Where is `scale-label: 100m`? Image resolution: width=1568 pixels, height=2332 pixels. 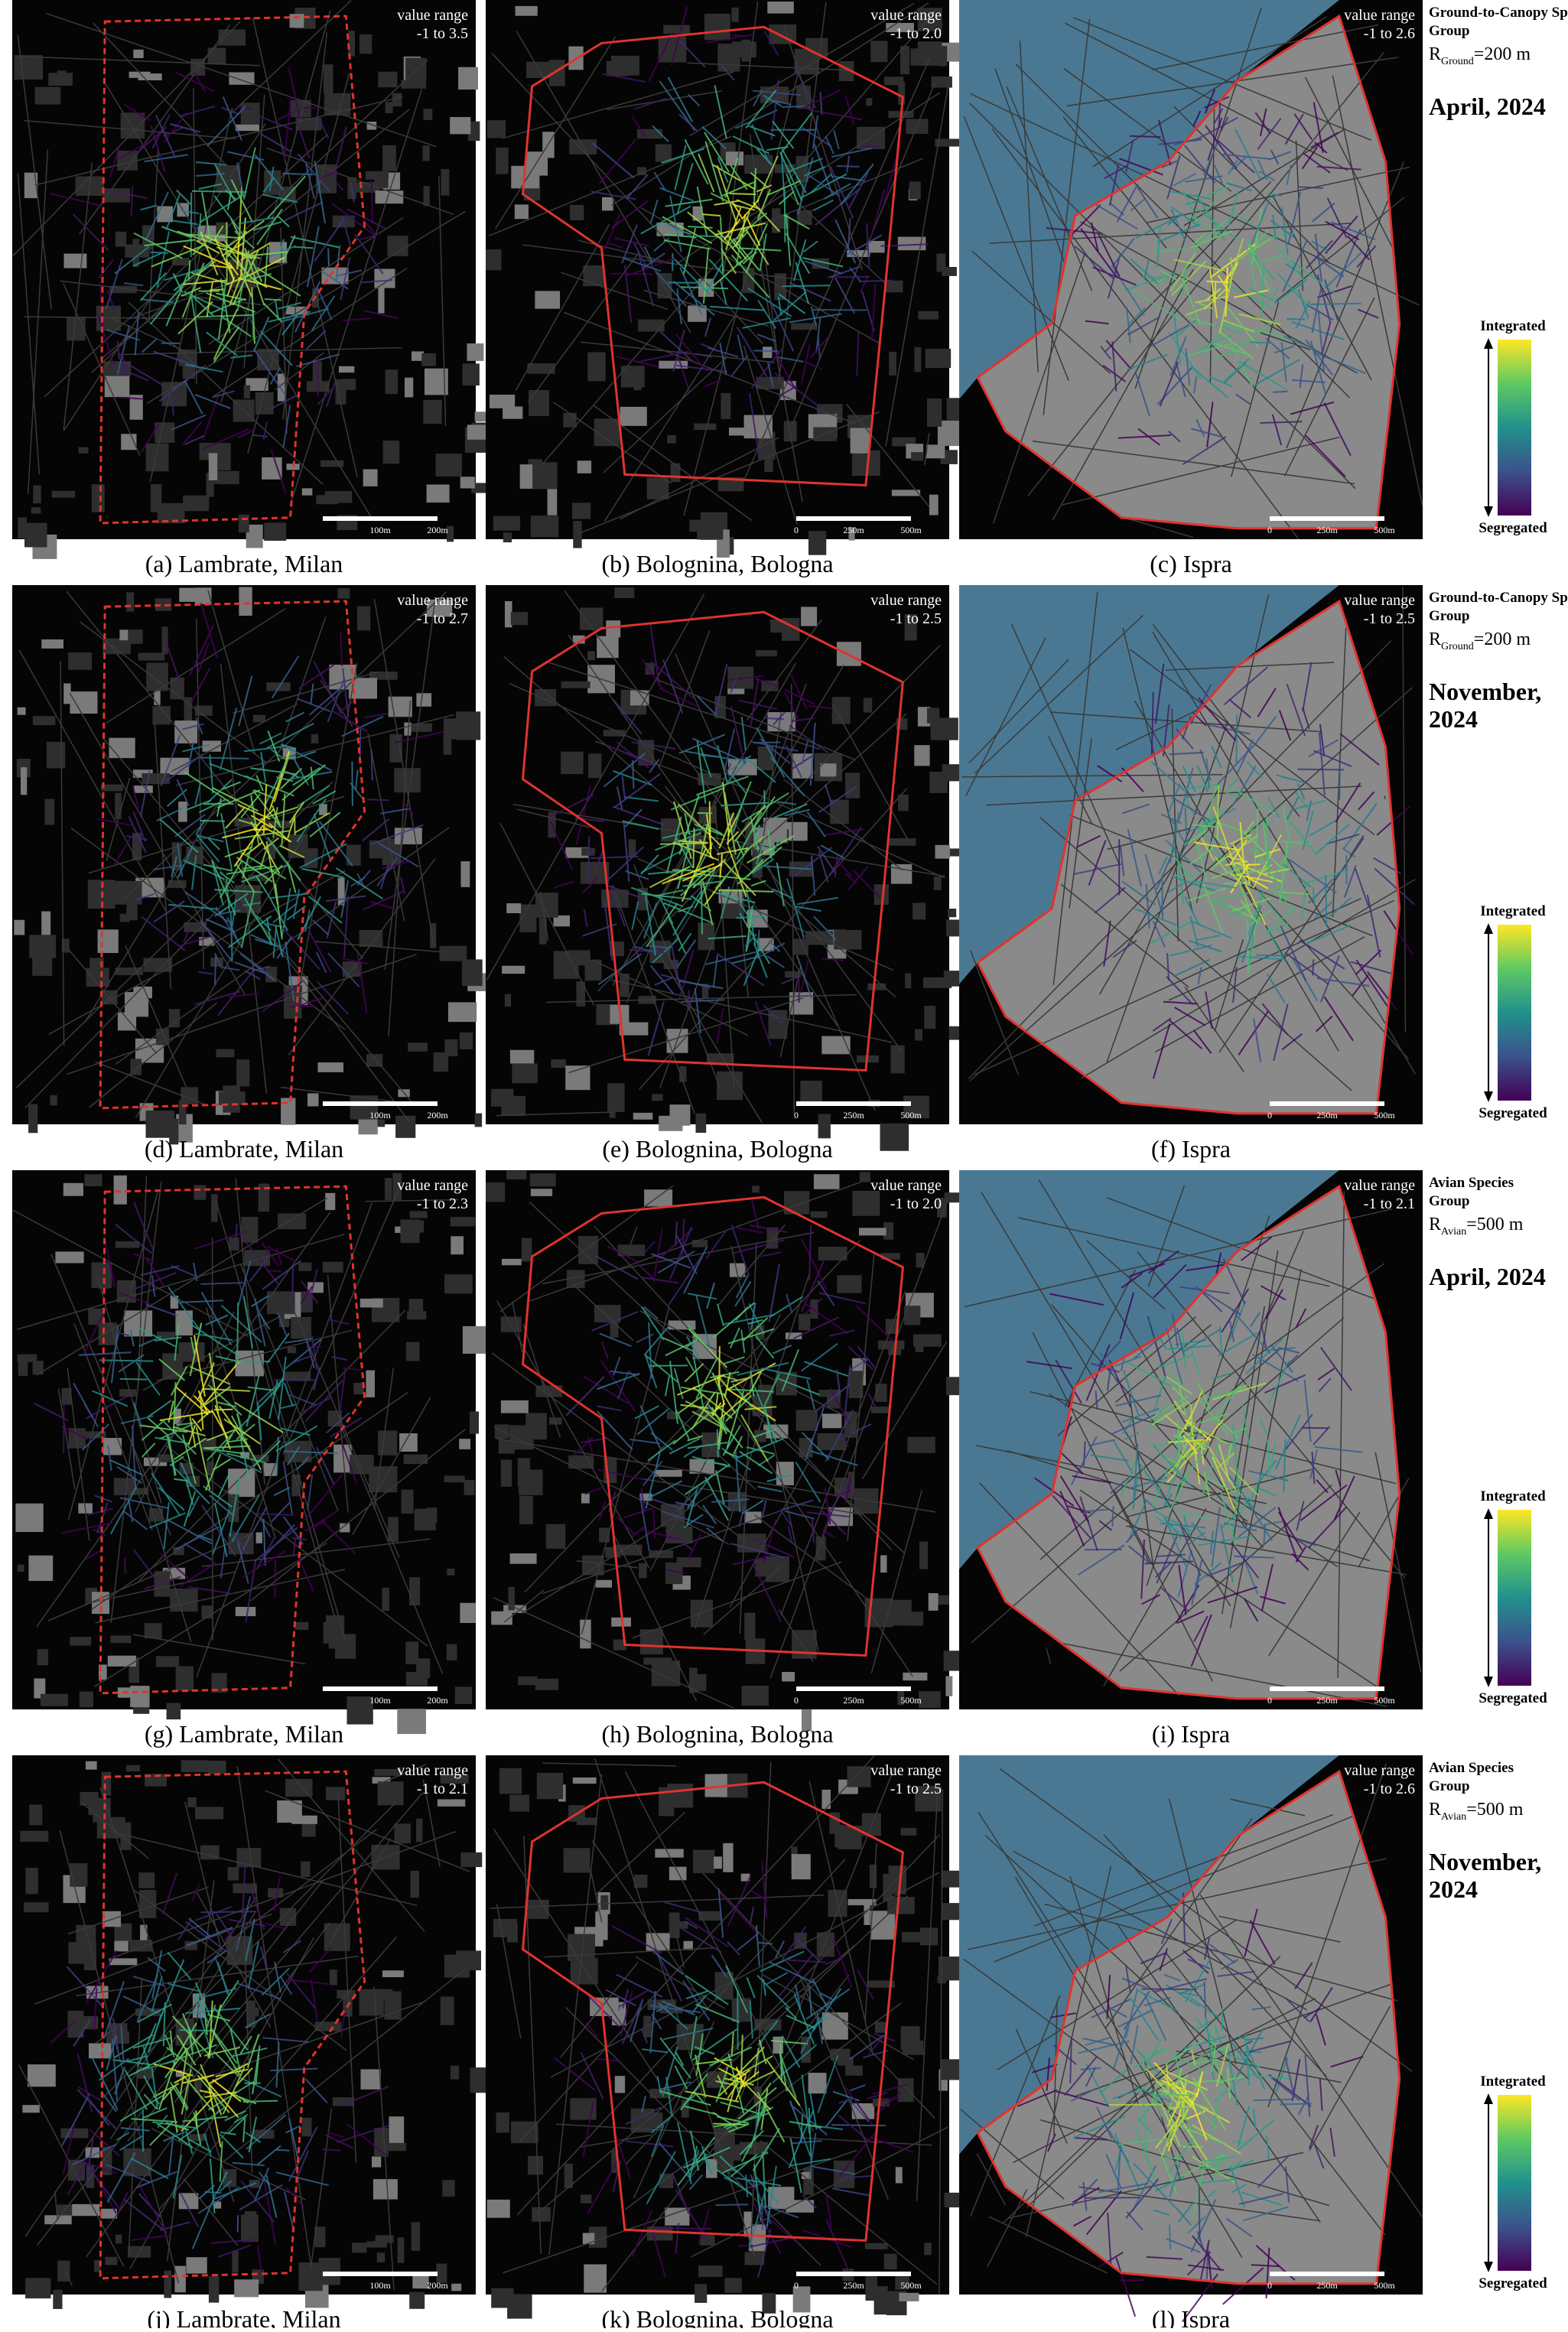 scale-label: 100m is located at coordinates (380, 2285).